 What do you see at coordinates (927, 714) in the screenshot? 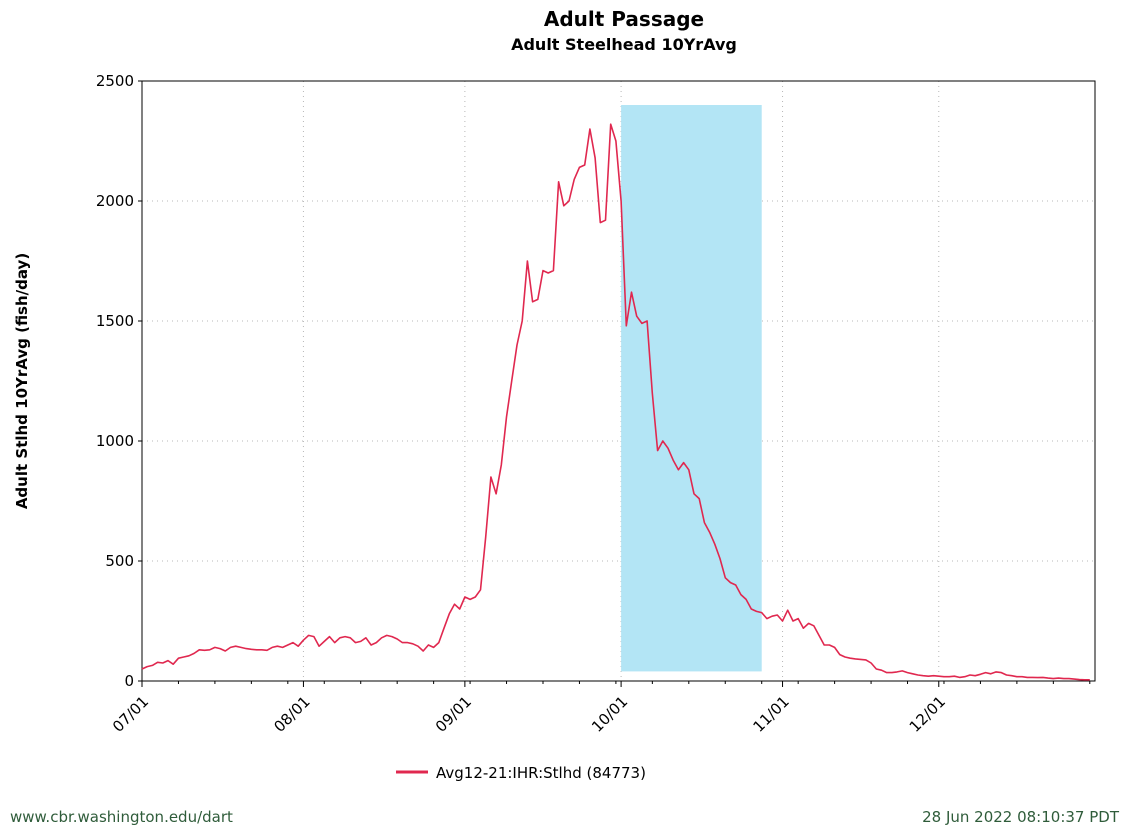
I see `x-tick-label: 12/01` at bounding box center [927, 714].